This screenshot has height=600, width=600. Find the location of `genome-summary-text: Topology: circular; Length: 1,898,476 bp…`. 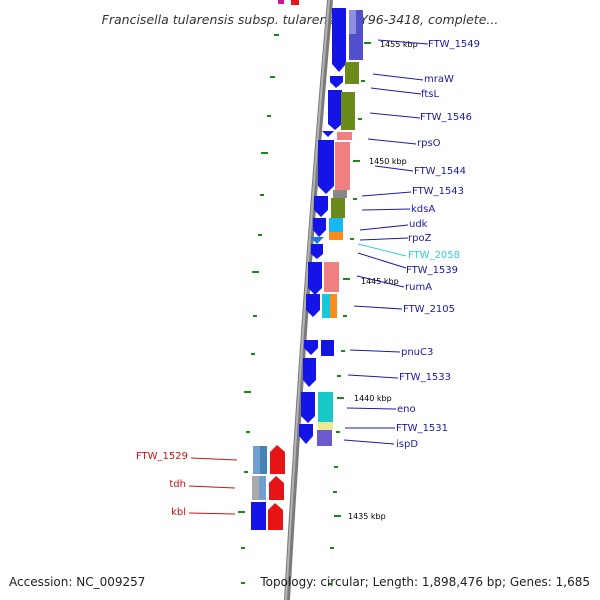

genome-summary-text: Topology: circular; Length: 1,898,476 bp… is located at coordinates (424, 582).